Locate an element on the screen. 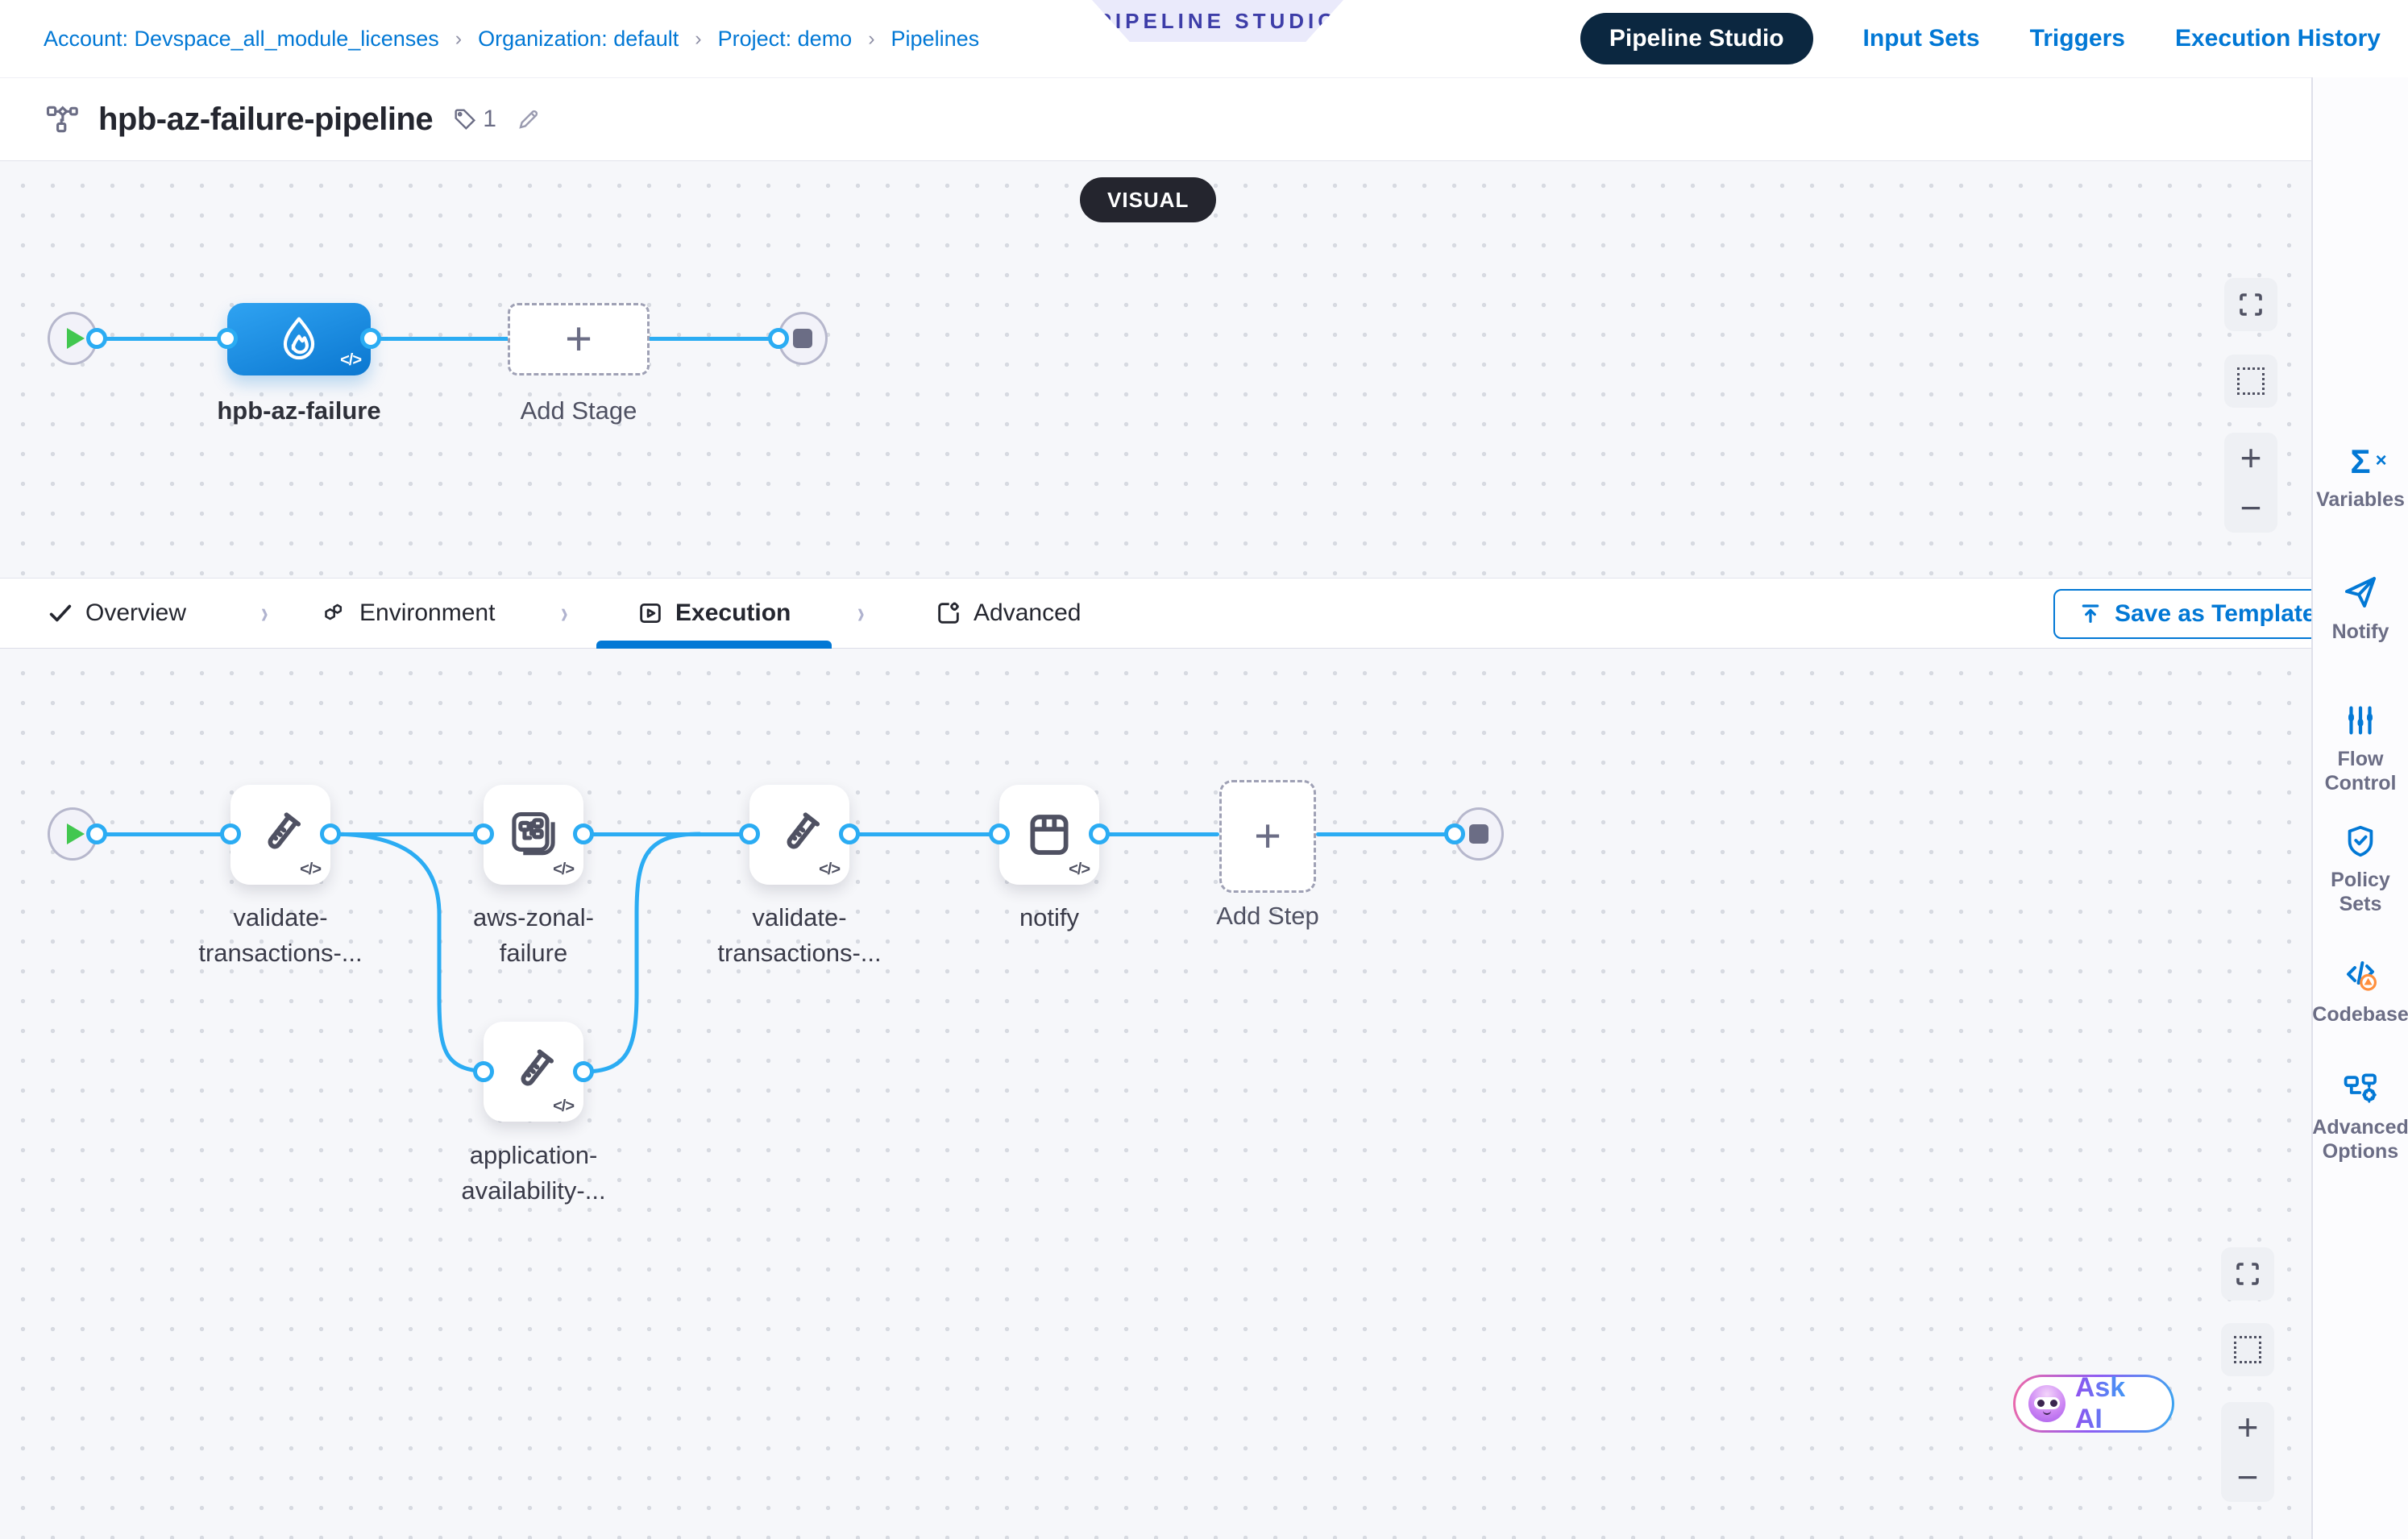  toggle-visual: VISUAL is located at coordinates (1149, 200).